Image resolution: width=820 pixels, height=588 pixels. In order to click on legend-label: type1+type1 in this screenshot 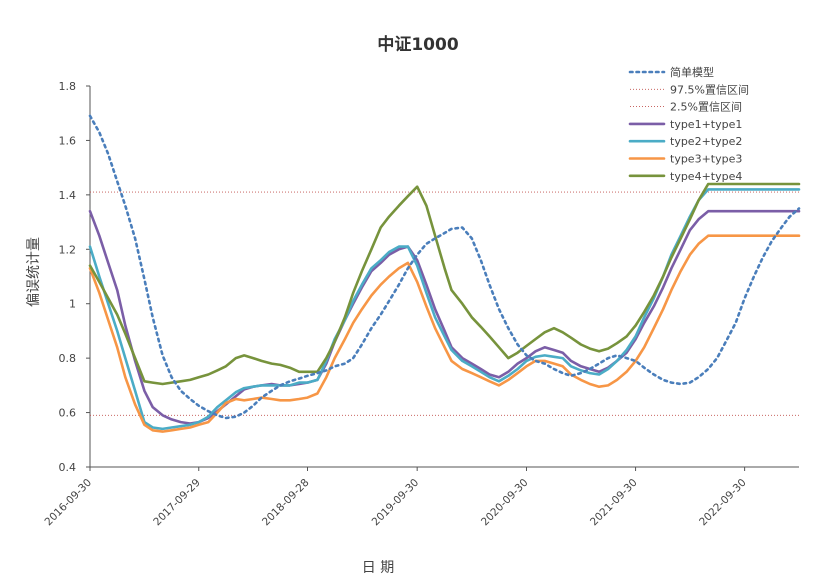, I will do `click(706, 124)`.